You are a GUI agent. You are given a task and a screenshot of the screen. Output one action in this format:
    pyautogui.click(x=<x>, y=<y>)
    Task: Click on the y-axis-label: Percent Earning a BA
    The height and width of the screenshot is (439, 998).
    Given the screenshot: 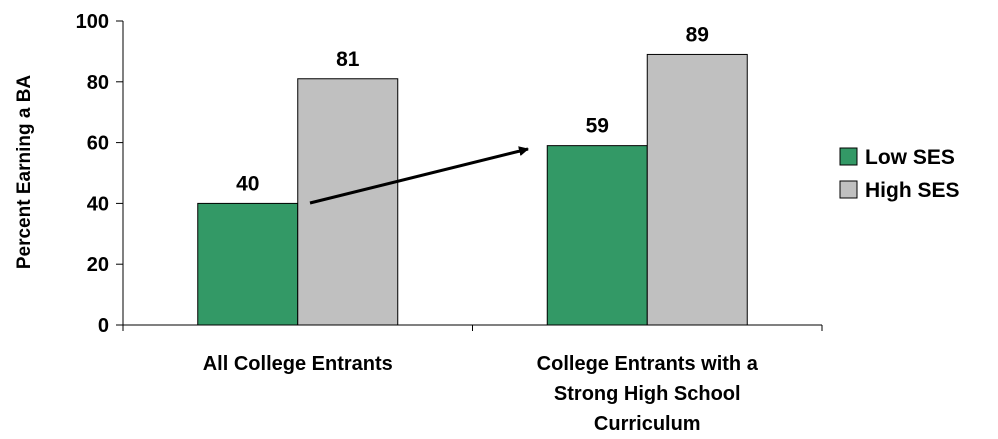 What is the action you would take?
    pyautogui.click(x=24, y=172)
    